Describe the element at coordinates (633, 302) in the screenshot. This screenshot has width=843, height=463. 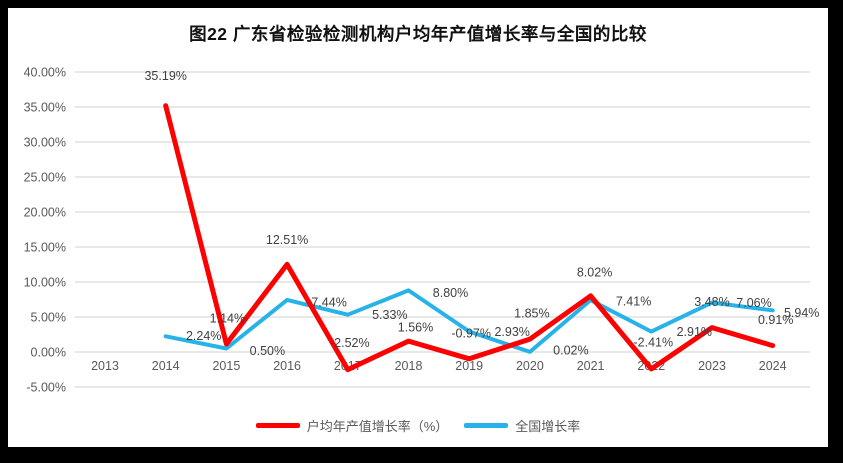
I see `data-label: 7.41%` at that location.